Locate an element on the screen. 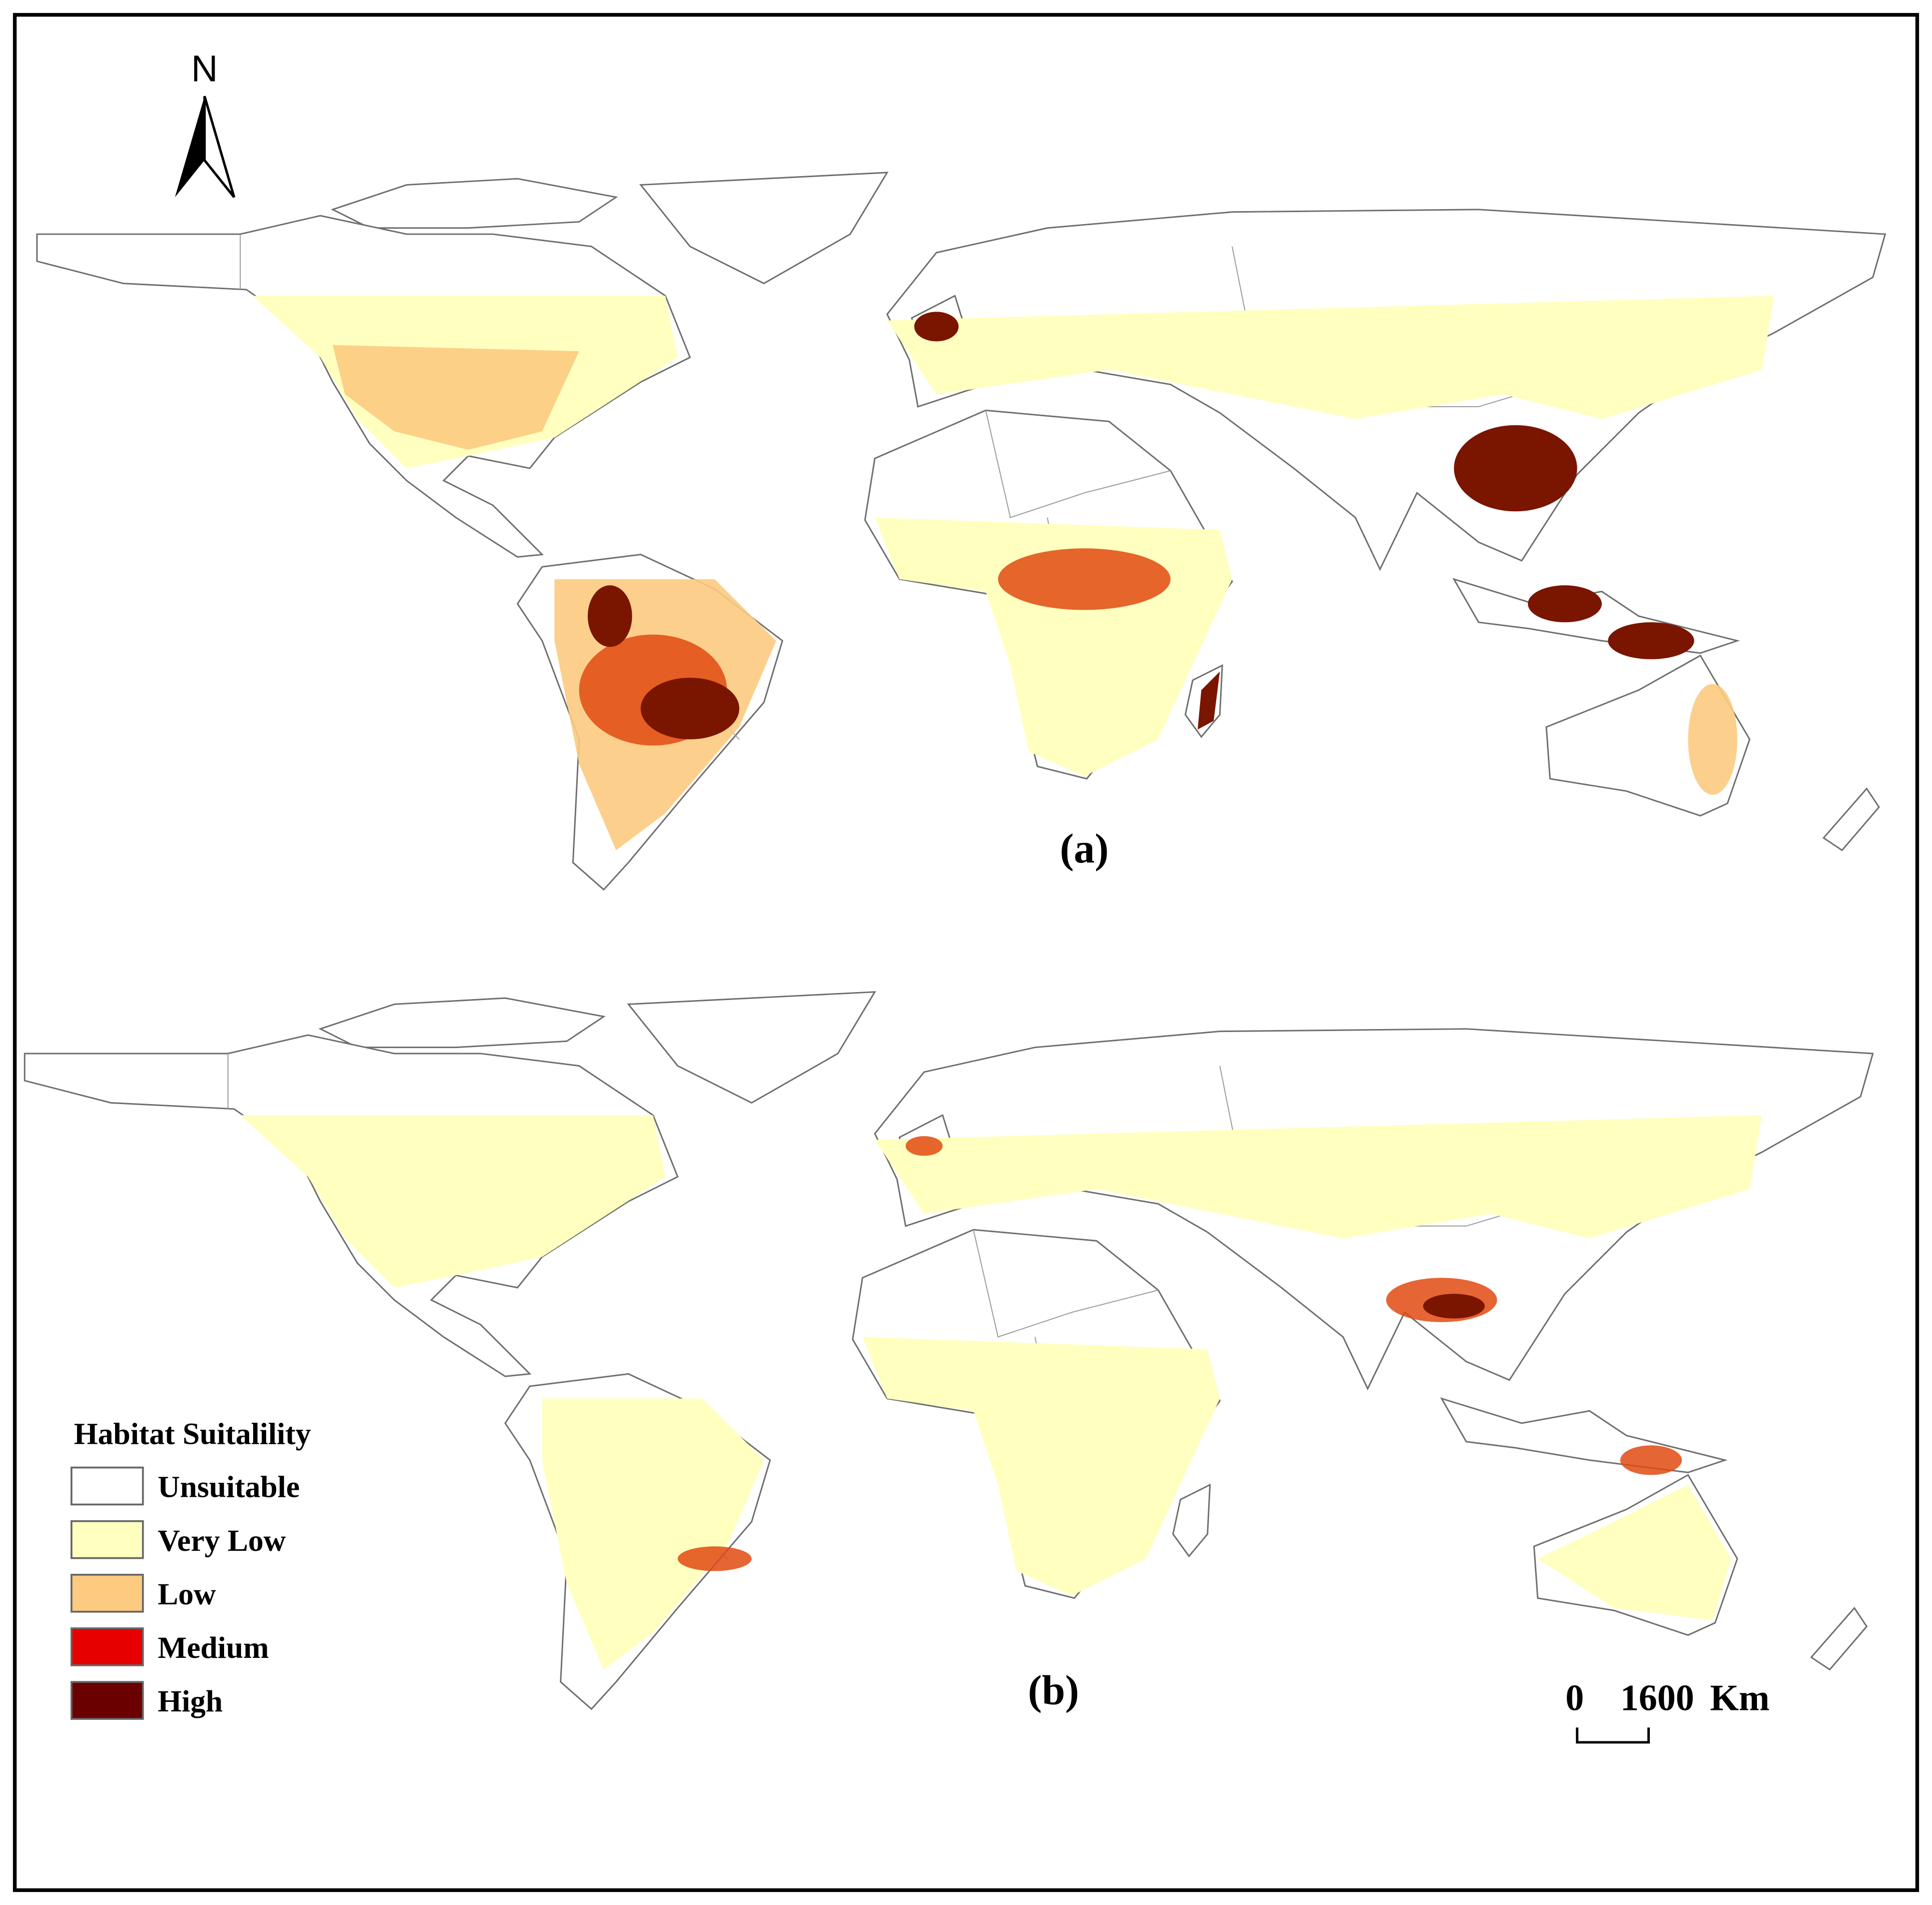 This screenshot has height=1905, width=1932. north-label: N is located at coordinates (204, 68).